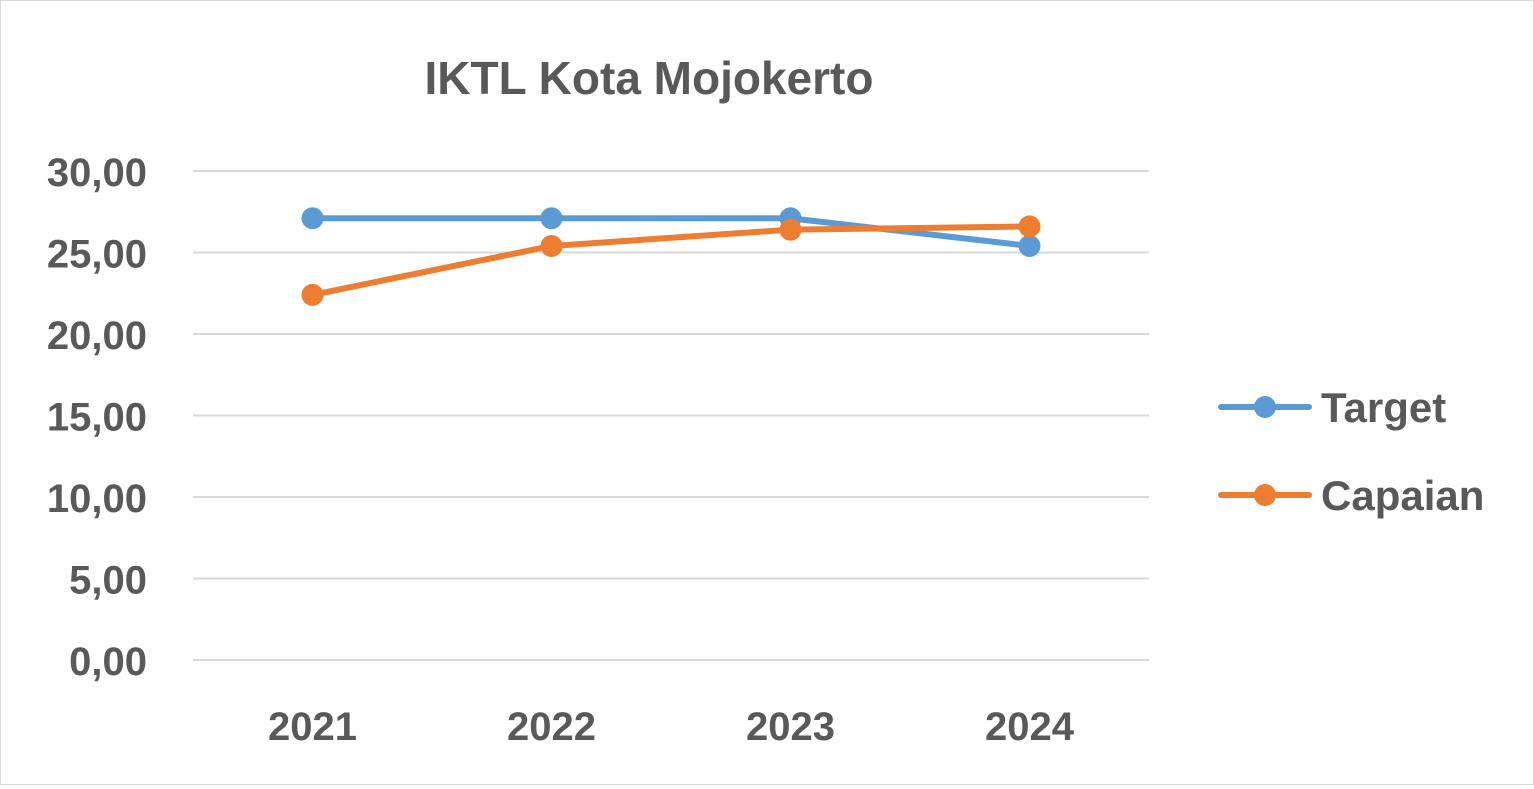 The image size is (1534, 789). I want to click on y-axis-ticks: 0,00 5,00 10,00 15,00 20,00 25,00 30,00, so click(97, 417).